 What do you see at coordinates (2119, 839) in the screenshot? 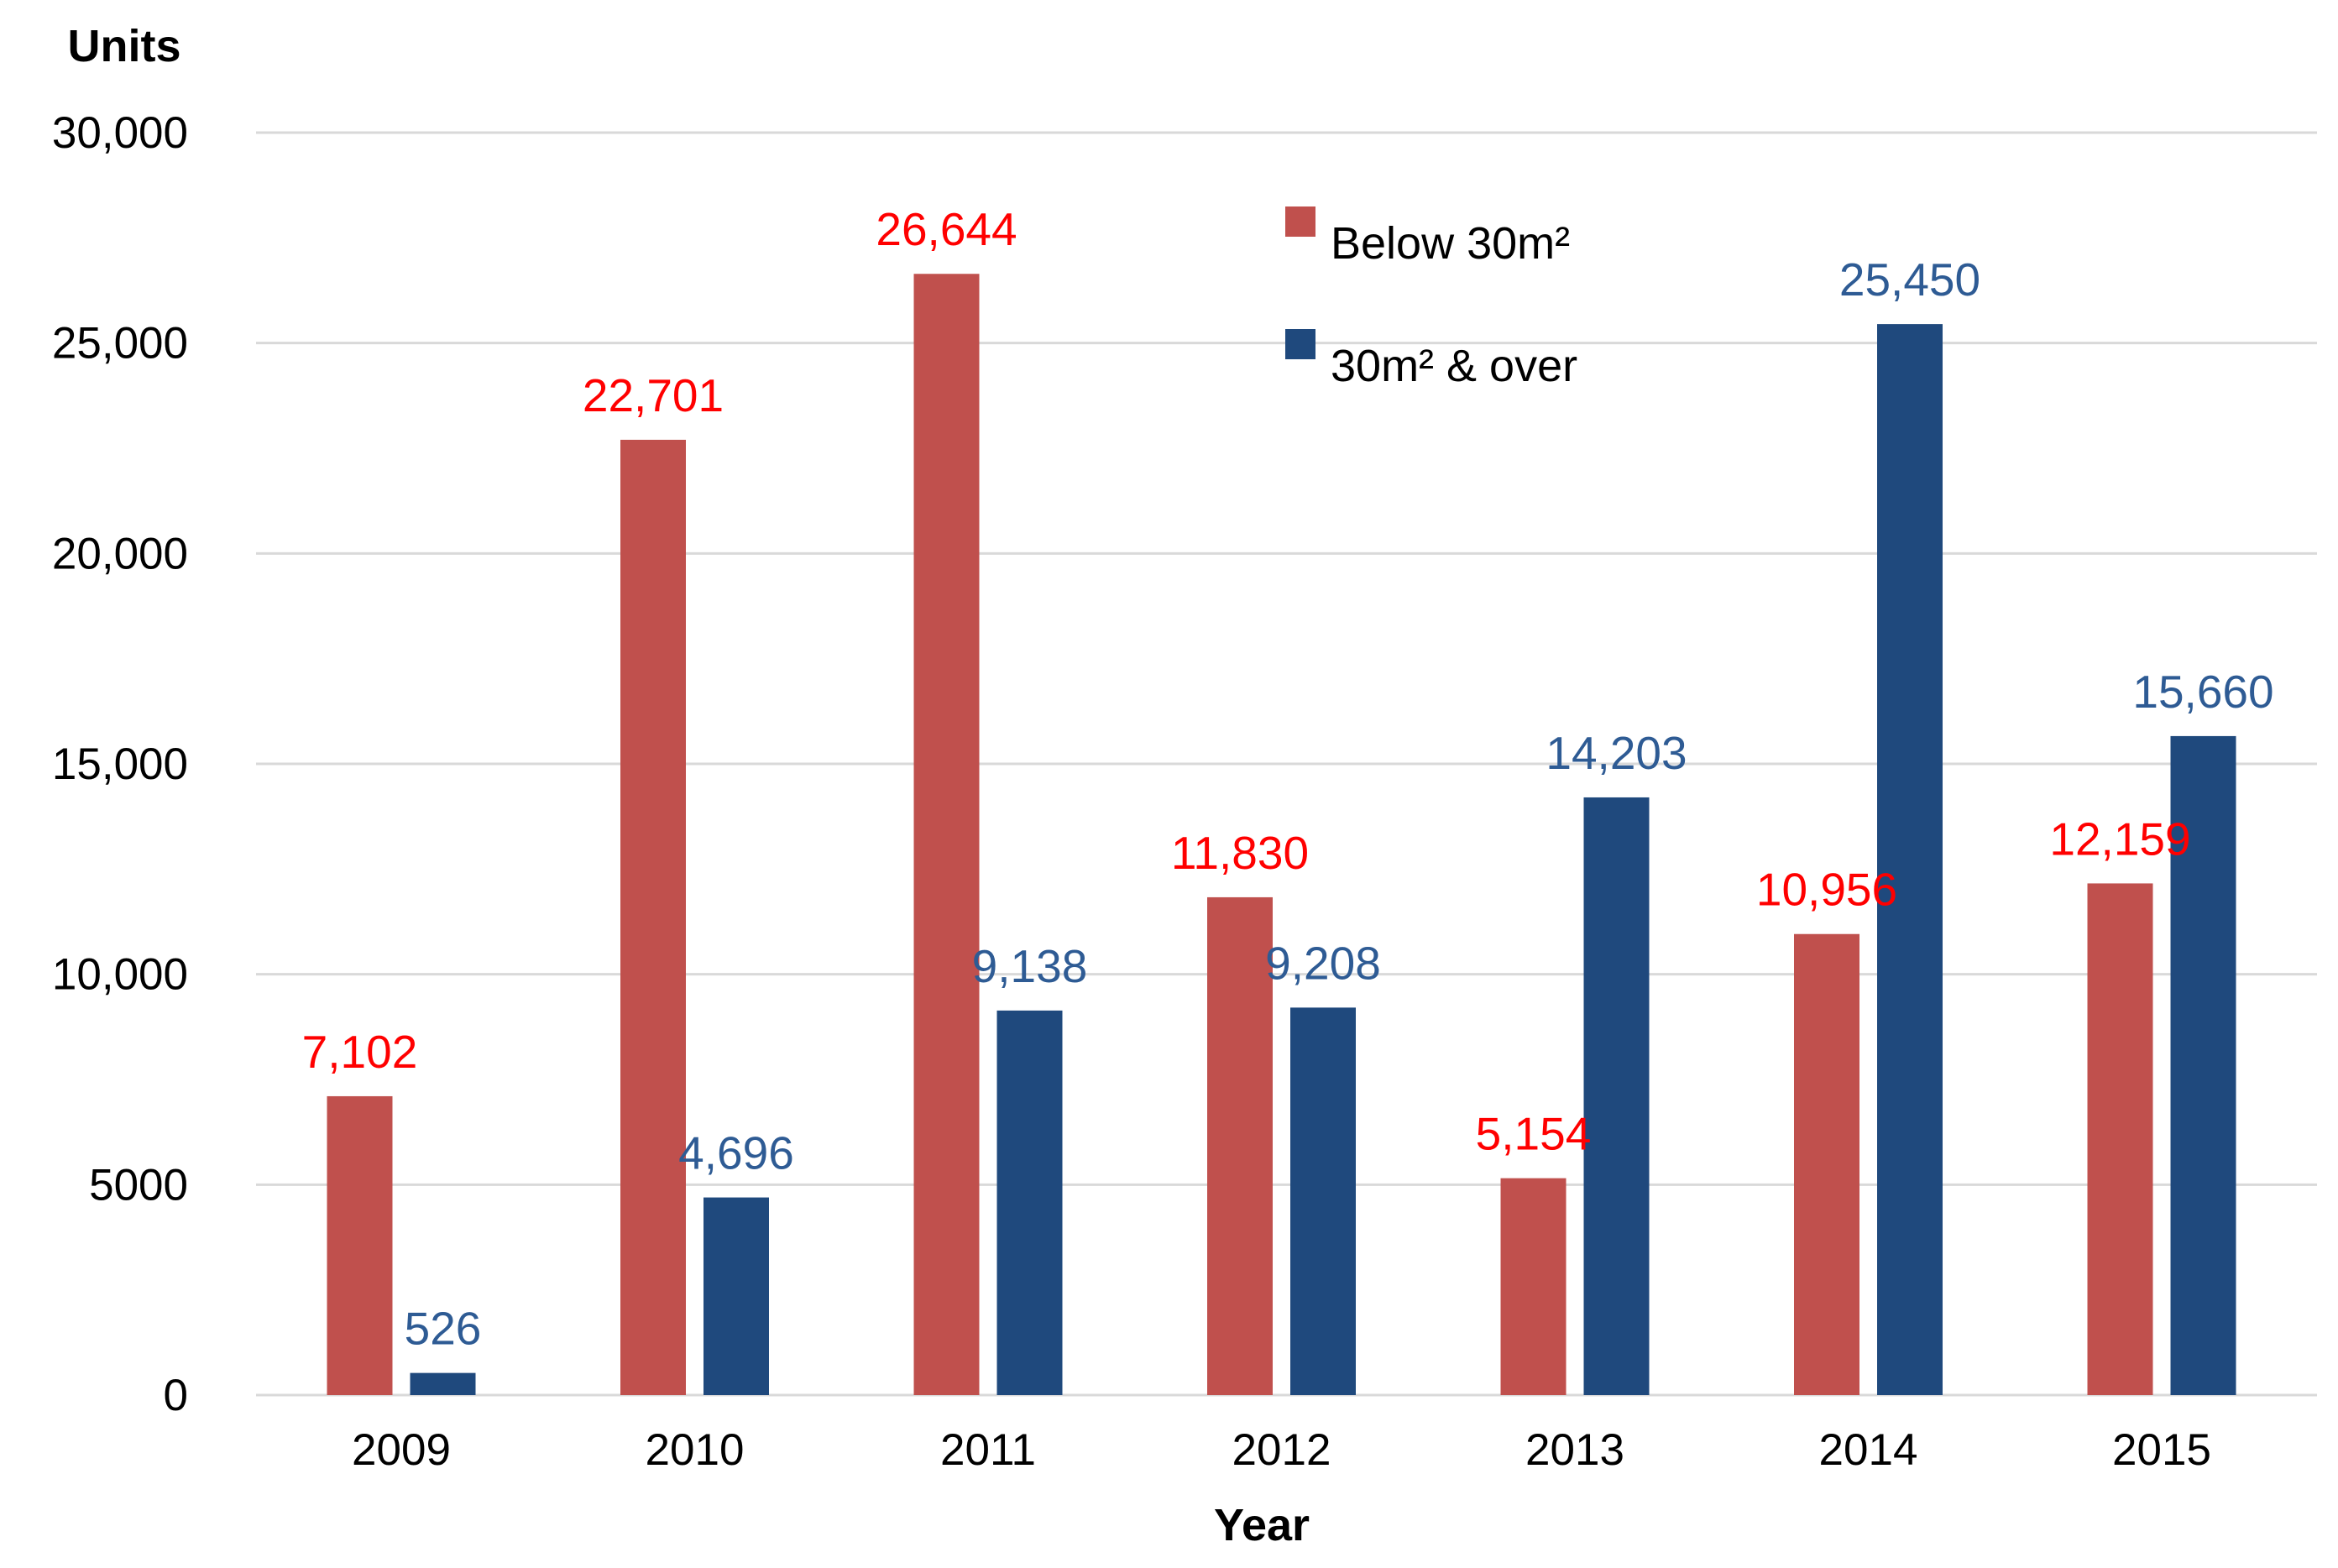
I see `data-label-below-30: 12,159` at bounding box center [2119, 839].